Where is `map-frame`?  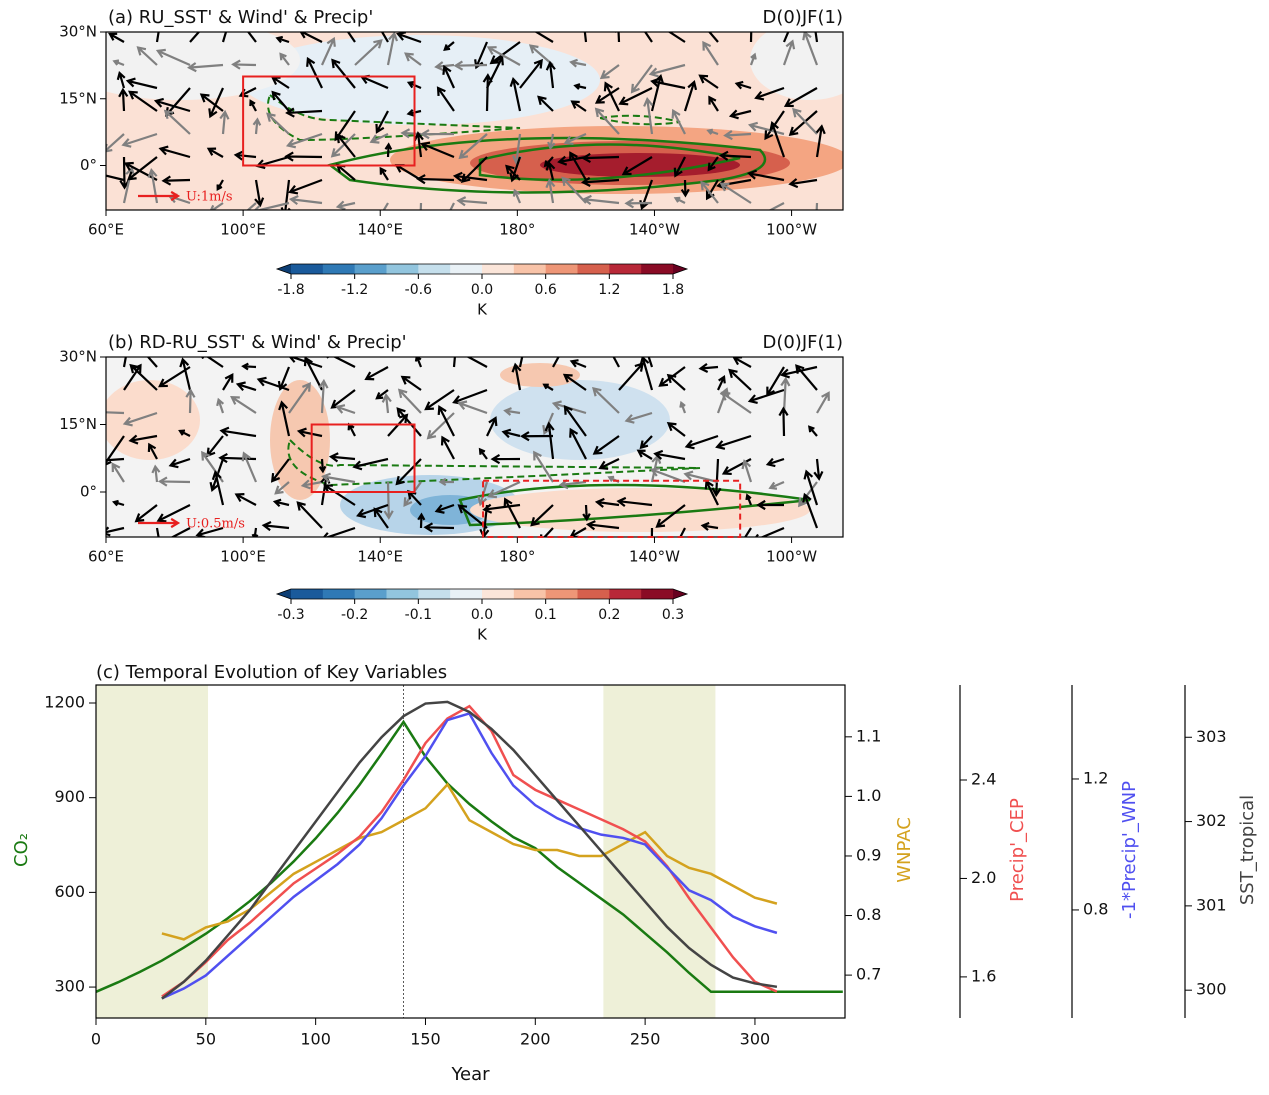
map-frame is located at coordinates (474, 121).